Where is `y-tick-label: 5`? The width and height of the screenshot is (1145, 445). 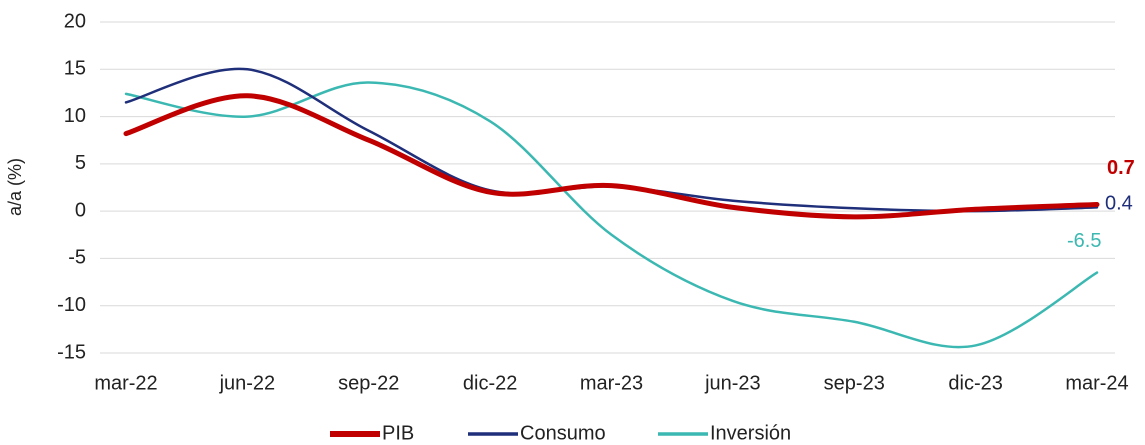
y-tick-label: 5 is located at coordinates (80, 163).